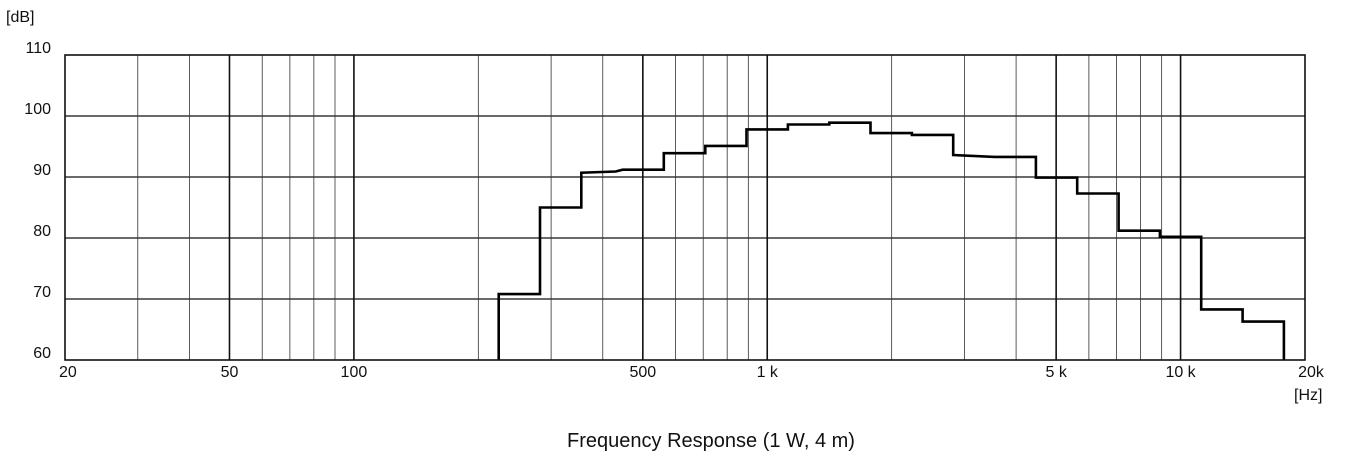 This screenshot has height=461, width=1358. What do you see at coordinates (42, 292) in the screenshot?
I see `y-tick-label: 70` at bounding box center [42, 292].